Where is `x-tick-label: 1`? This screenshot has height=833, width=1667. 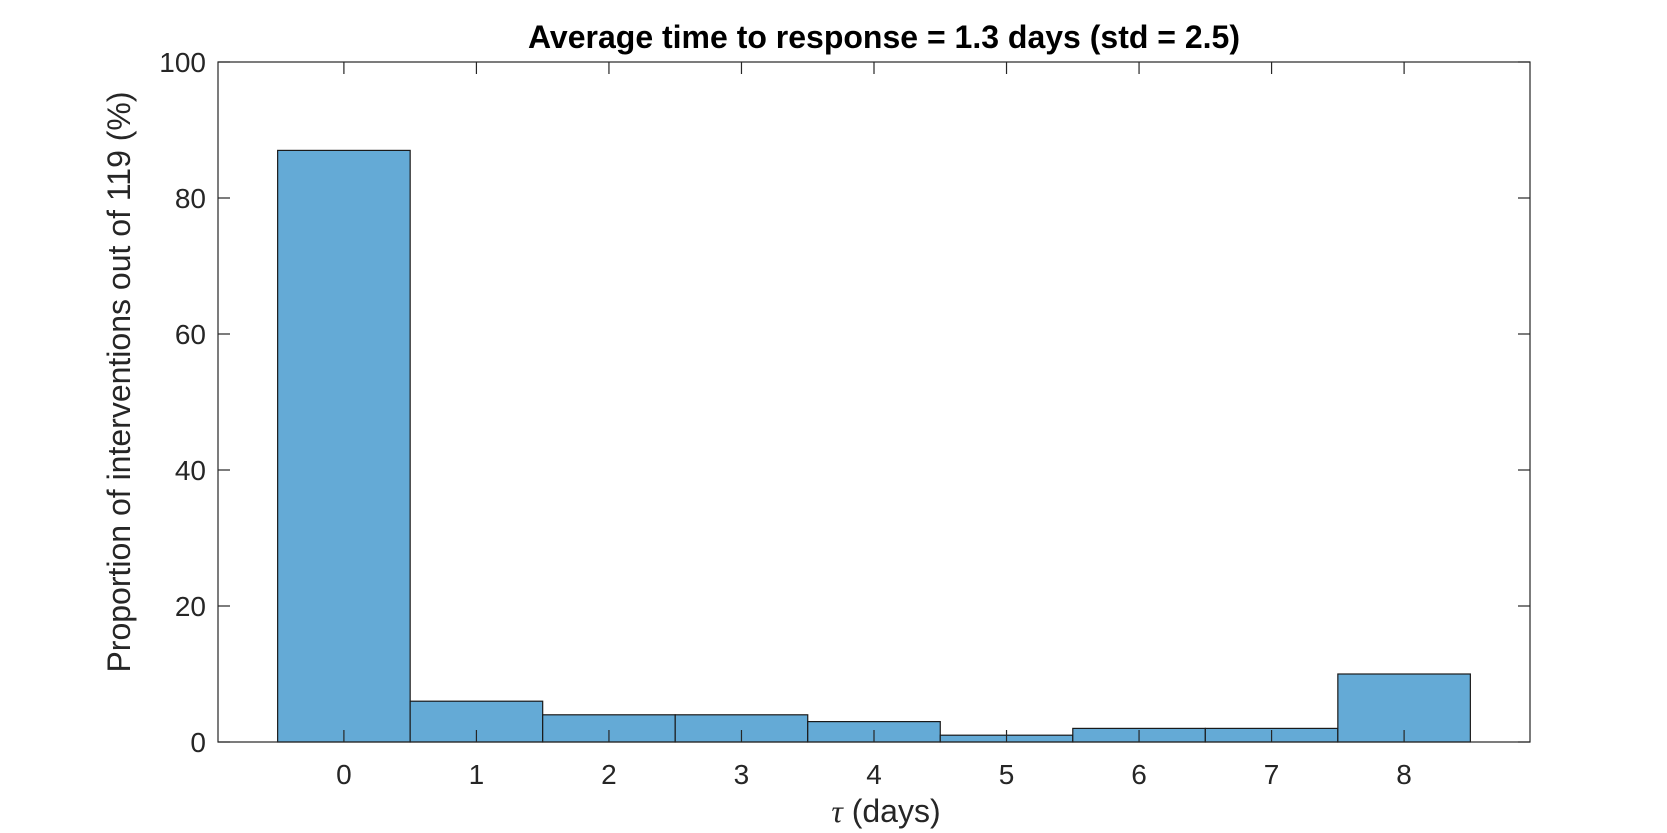
x-tick-label: 1 is located at coordinates (477, 774).